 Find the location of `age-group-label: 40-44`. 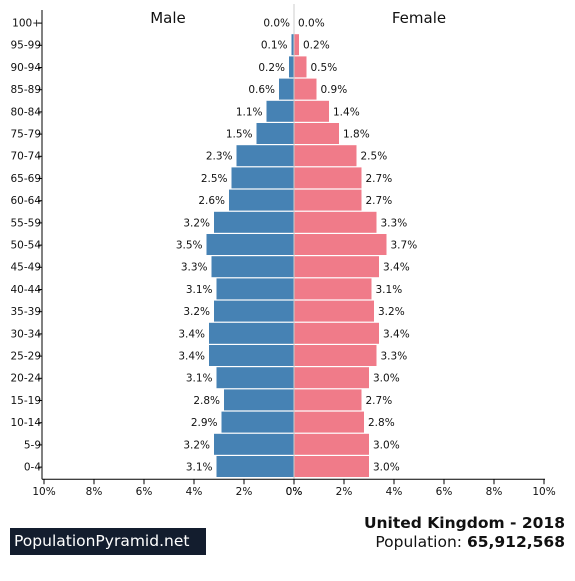

age-group-label: 40-44 is located at coordinates (25, 290).